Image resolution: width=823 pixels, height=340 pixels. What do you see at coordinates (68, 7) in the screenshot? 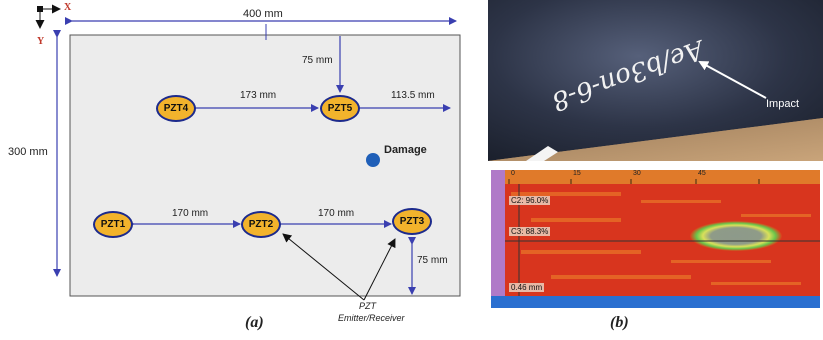
I see `x-axis-label: X` at bounding box center [68, 7].